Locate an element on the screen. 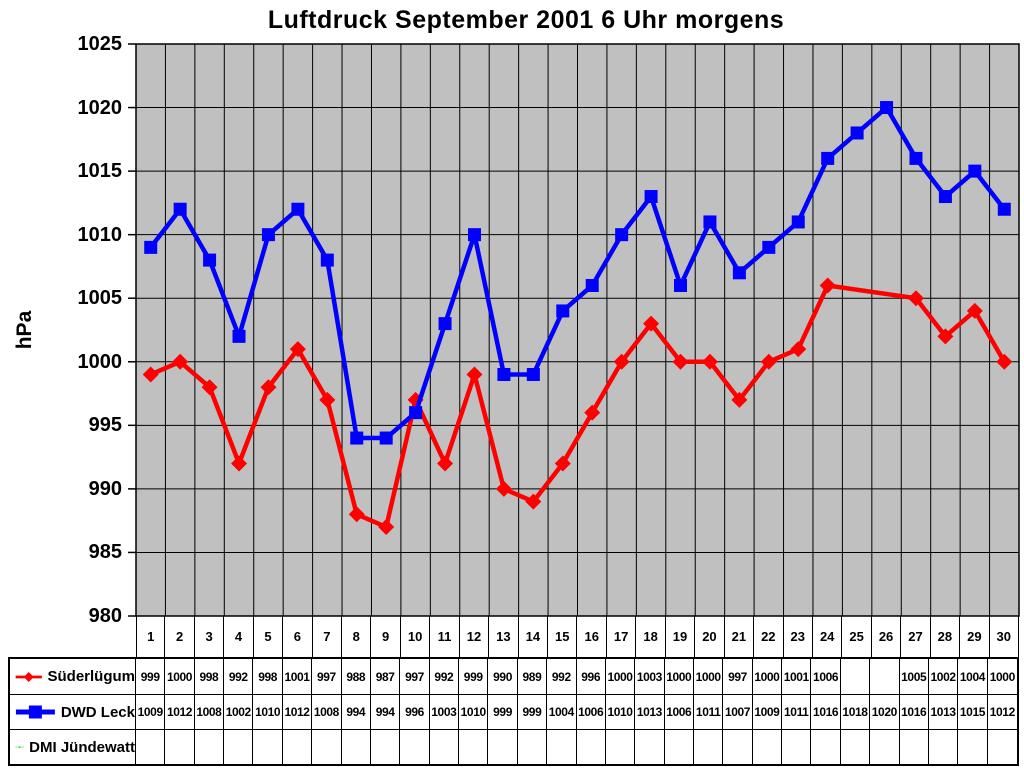 The width and height of the screenshot is (1024, 768). table-cell: 1010 is located at coordinates (268, 712).